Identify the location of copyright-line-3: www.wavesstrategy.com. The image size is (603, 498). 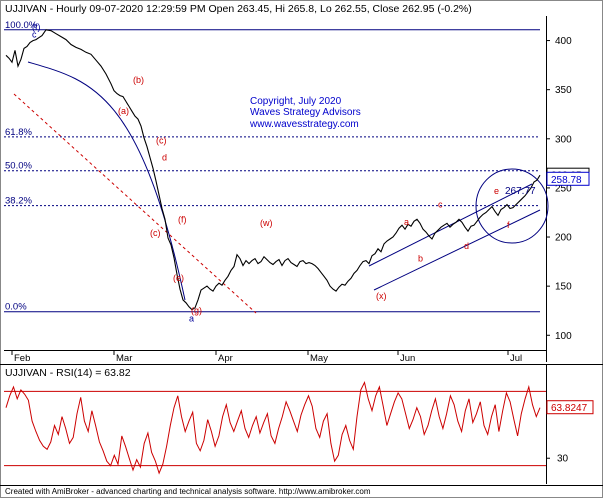
(304, 124).